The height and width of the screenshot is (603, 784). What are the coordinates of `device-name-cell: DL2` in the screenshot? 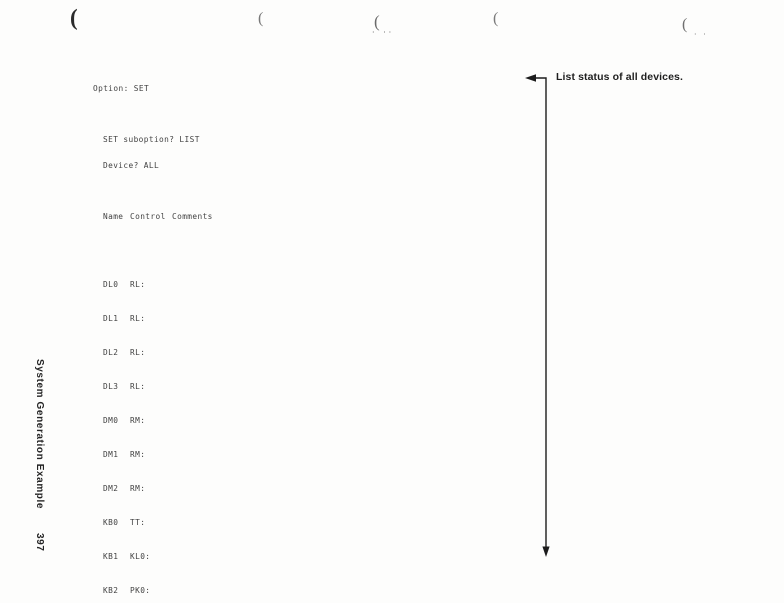 It's located at (111, 352).